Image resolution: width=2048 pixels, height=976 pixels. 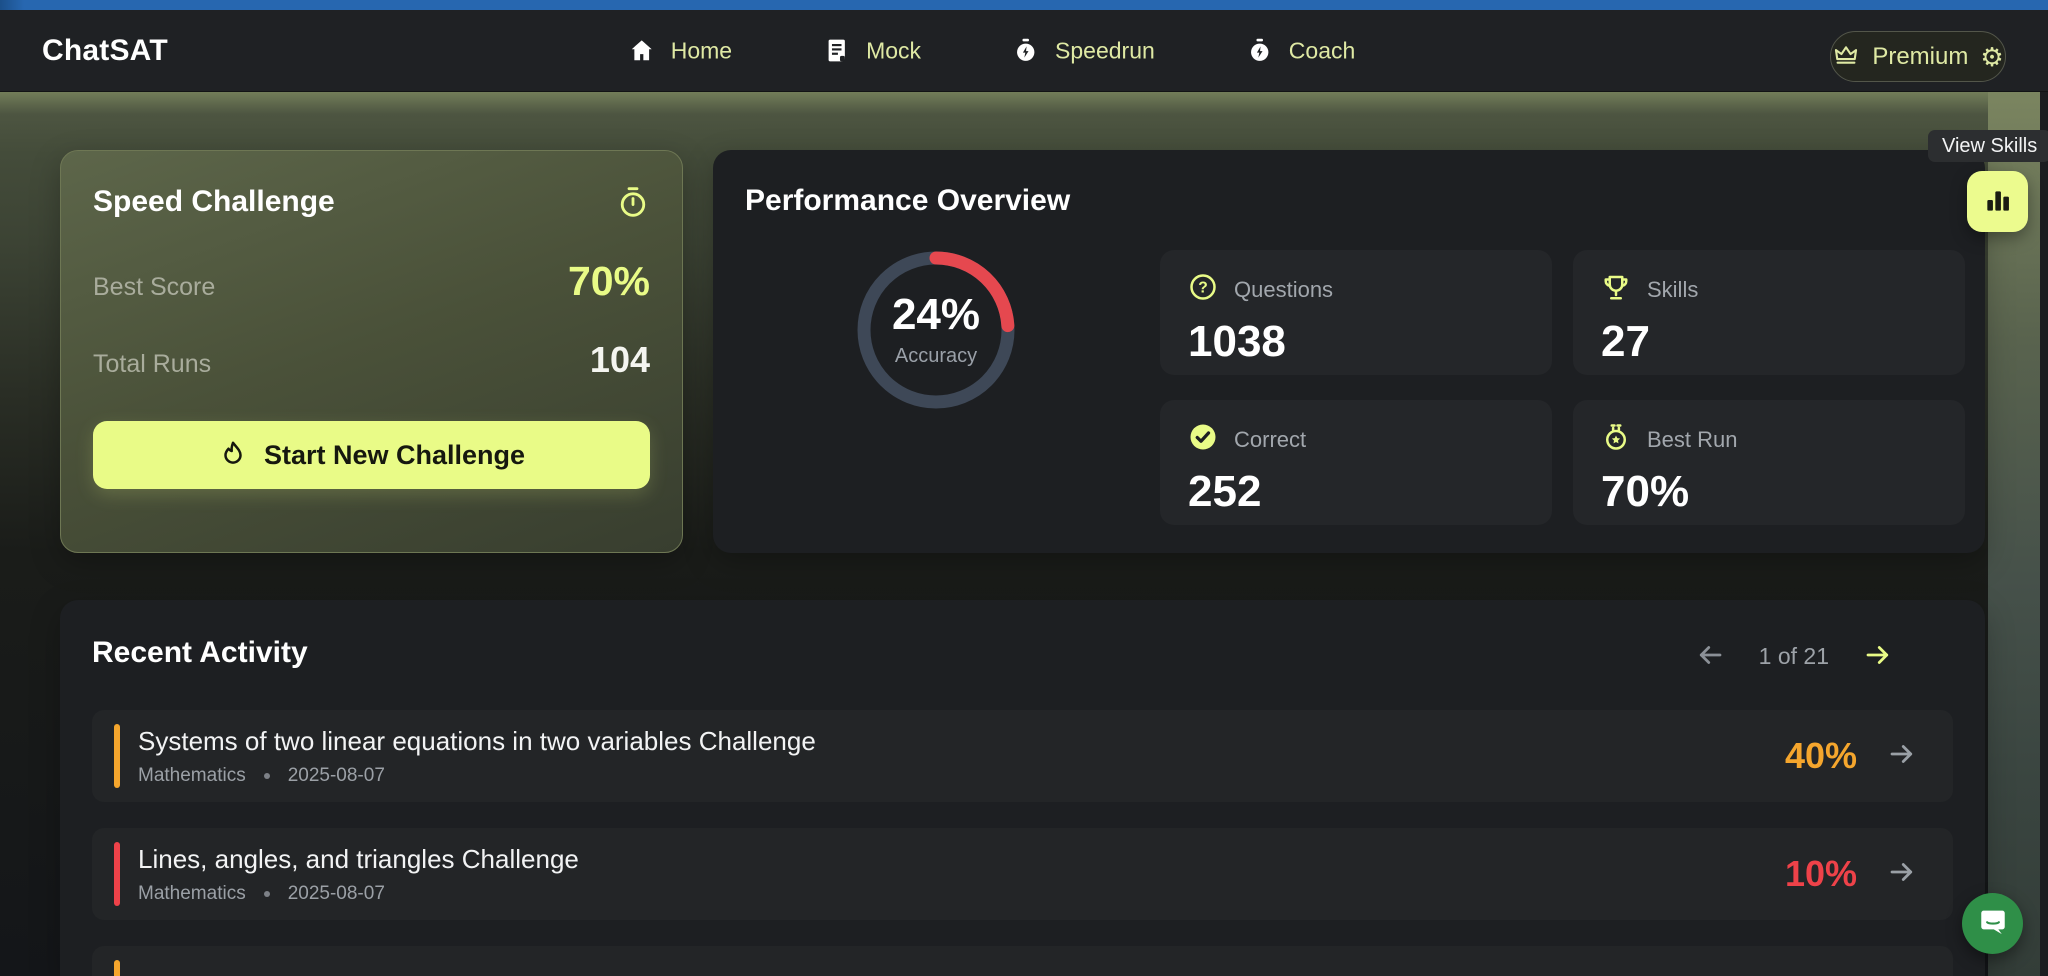 I want to click on nav-item-mock: Mock, so click(x=872, y=50).